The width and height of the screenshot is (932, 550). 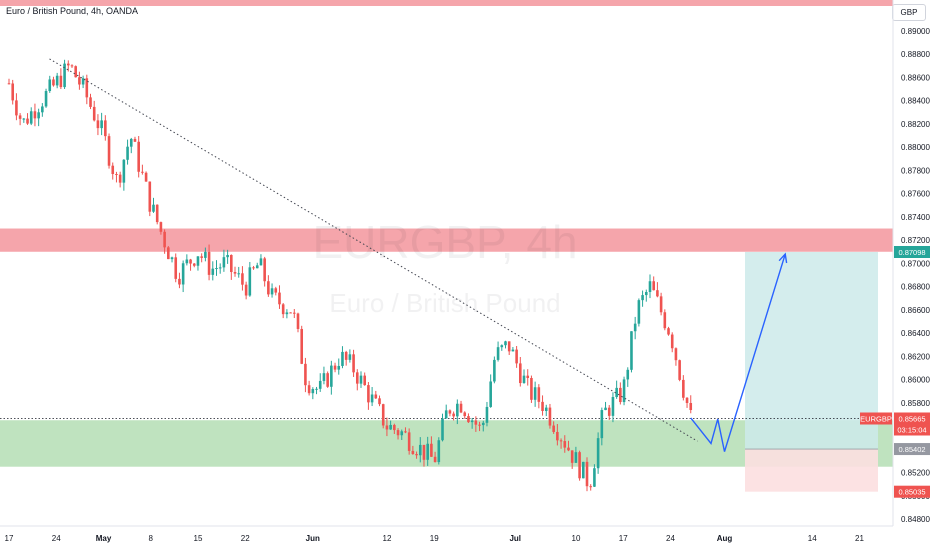 What do you see at coordinates (811, 350) in the screenshot?
I see `target-zone` at bounding box center [811, 350].